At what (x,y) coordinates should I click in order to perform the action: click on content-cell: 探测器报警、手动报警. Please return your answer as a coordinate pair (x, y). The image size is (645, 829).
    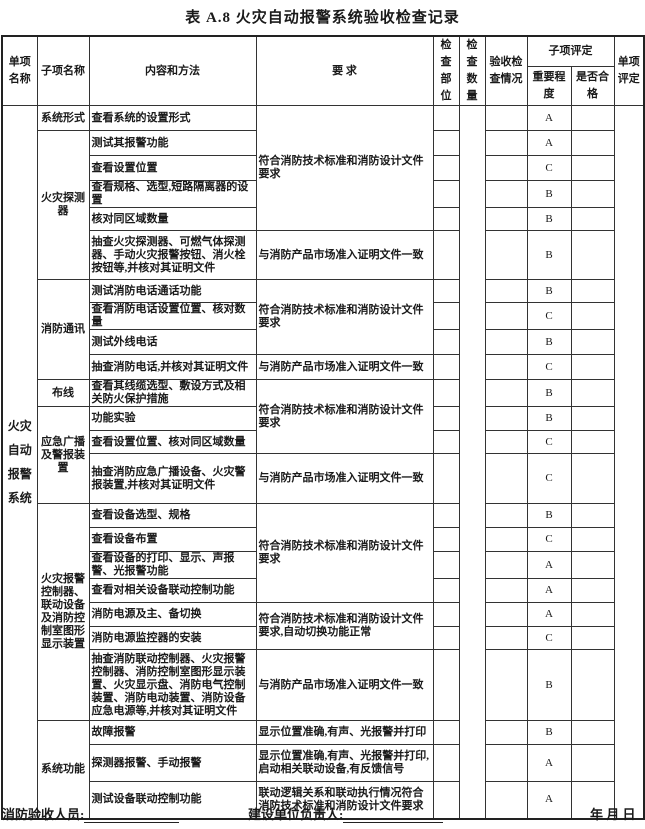
    Looking at the image, I should click on (172, 763).